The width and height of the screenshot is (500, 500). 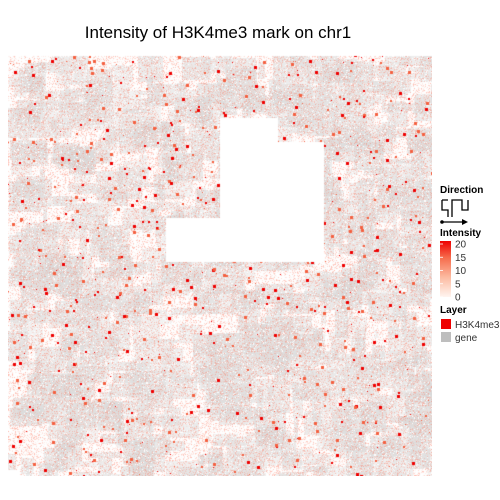 I want to click on layer-label-gene: gene, so click(x=466, y=338).